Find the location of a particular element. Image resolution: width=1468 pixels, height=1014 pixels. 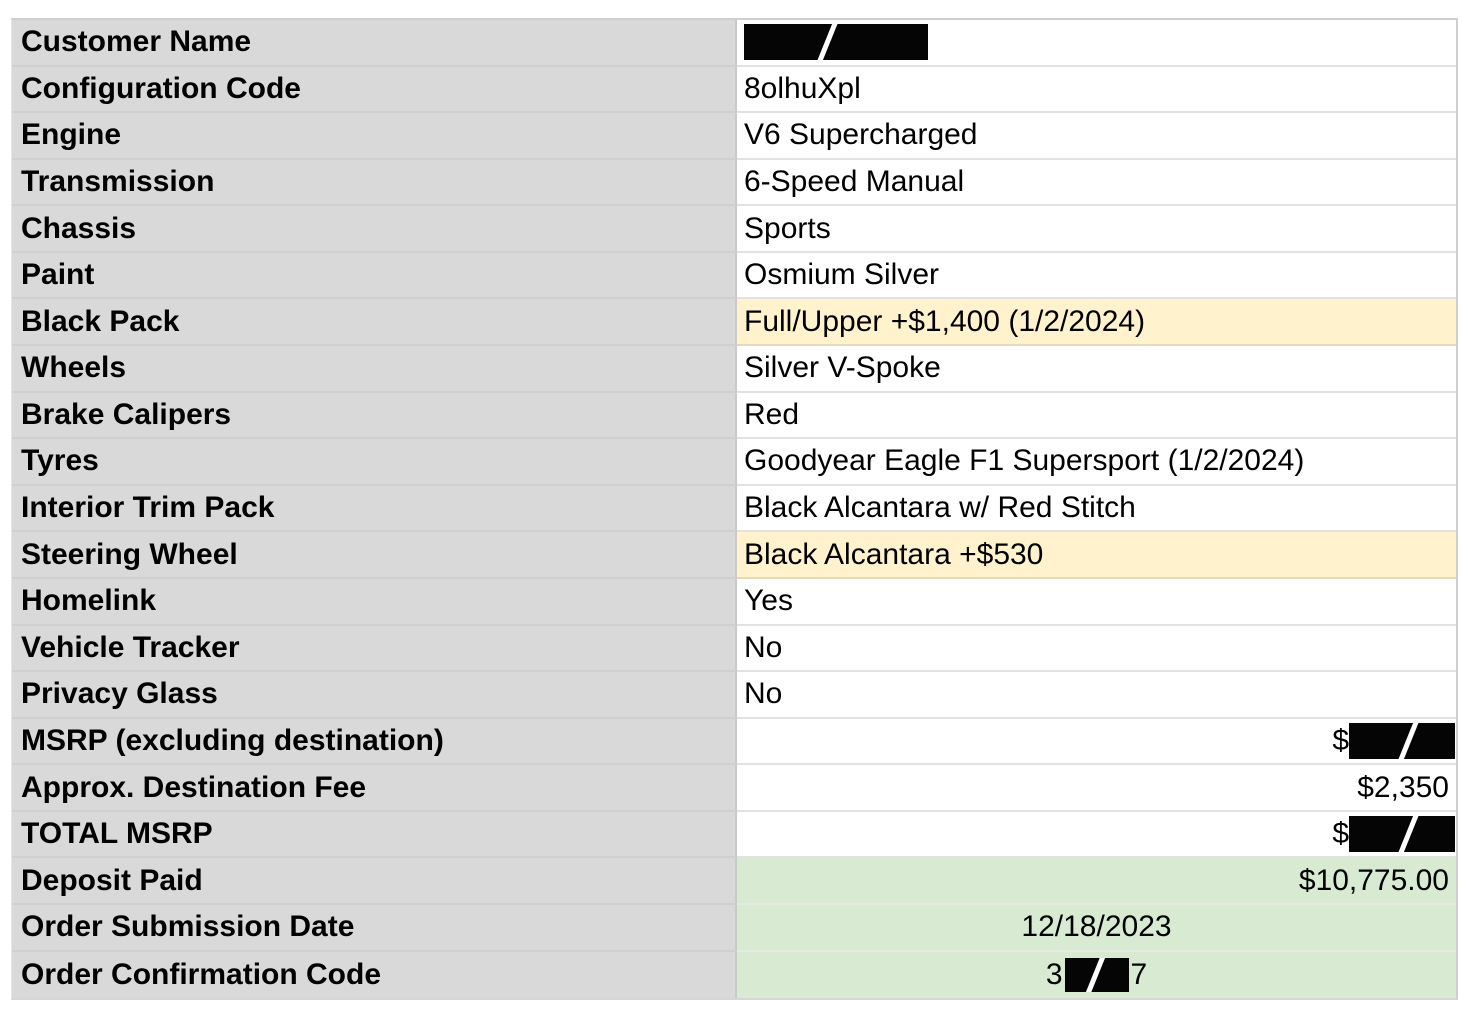

row-value-highlighted: 3 7 is located at coordinates (1096, 975).